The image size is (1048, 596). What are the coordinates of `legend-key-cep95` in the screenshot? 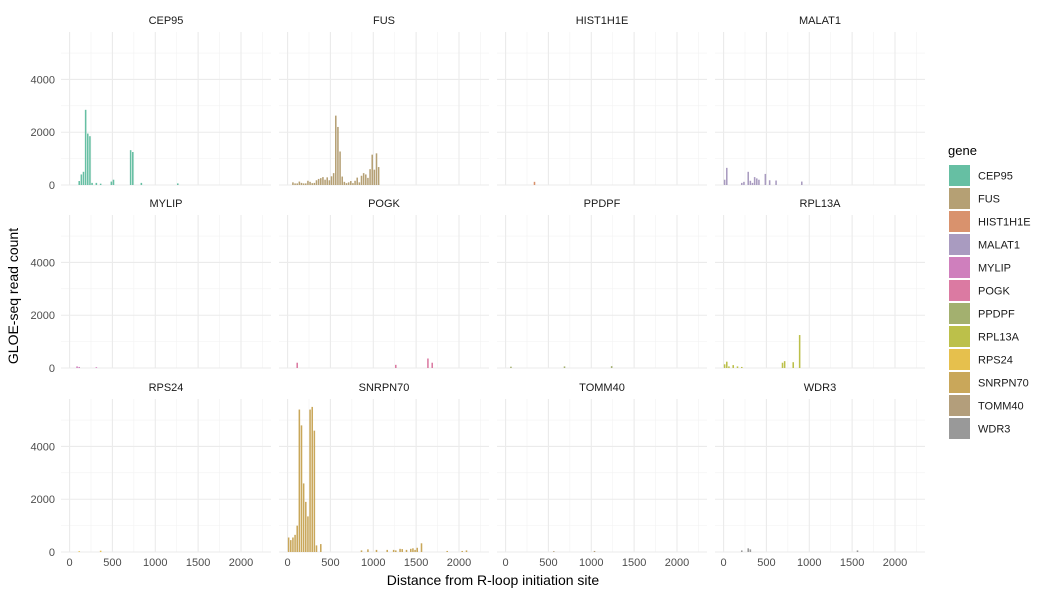 It's located at (959, 175).